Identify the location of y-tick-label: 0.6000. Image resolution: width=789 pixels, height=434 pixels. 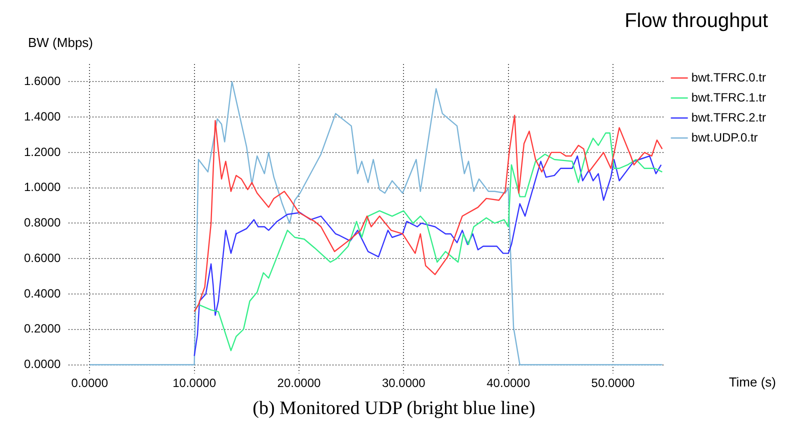
(43, 257).